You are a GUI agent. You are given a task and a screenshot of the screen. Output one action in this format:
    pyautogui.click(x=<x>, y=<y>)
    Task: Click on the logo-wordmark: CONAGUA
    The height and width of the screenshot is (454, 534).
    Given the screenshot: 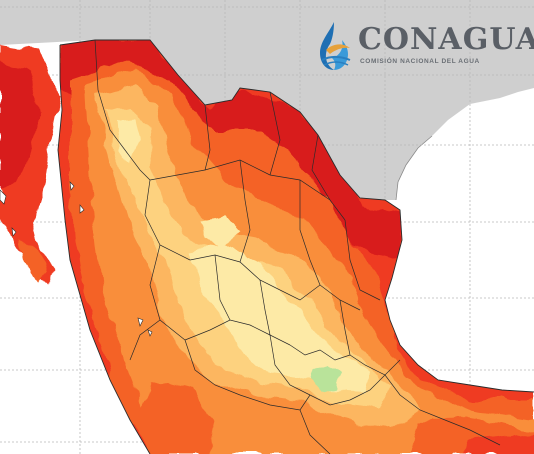 What is the action you would take?
    pyautogui.click(x=446, y=39)
    